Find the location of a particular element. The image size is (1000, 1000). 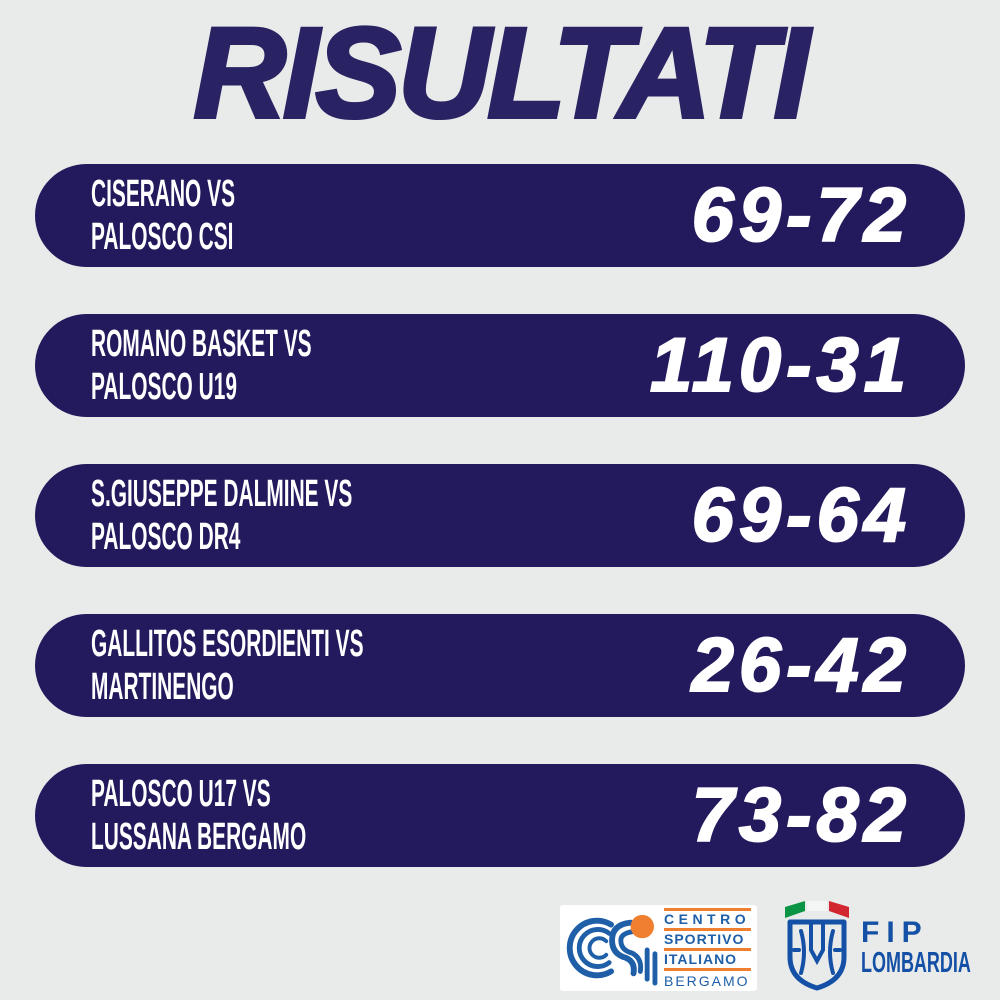

team-away: PALOSCO DR4 is located at coordinates (166, 536).